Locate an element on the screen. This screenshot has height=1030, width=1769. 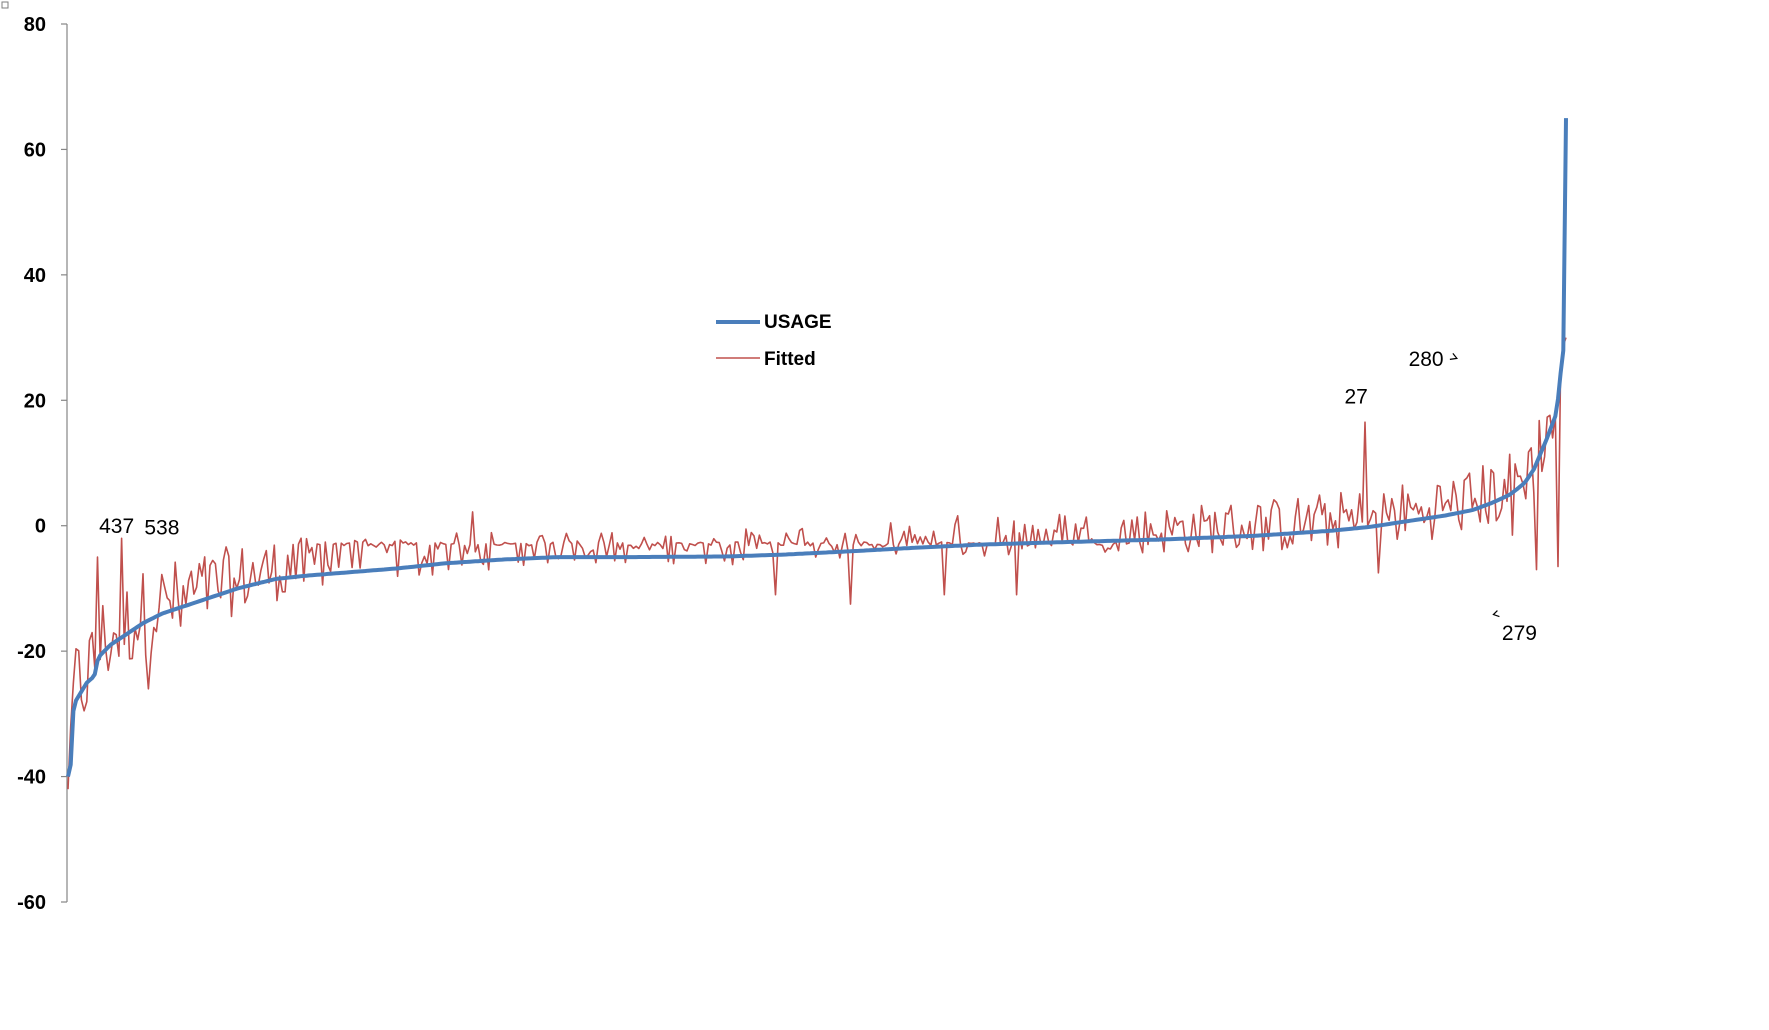
chart-corner-mark is located at coordinates (5, 5).